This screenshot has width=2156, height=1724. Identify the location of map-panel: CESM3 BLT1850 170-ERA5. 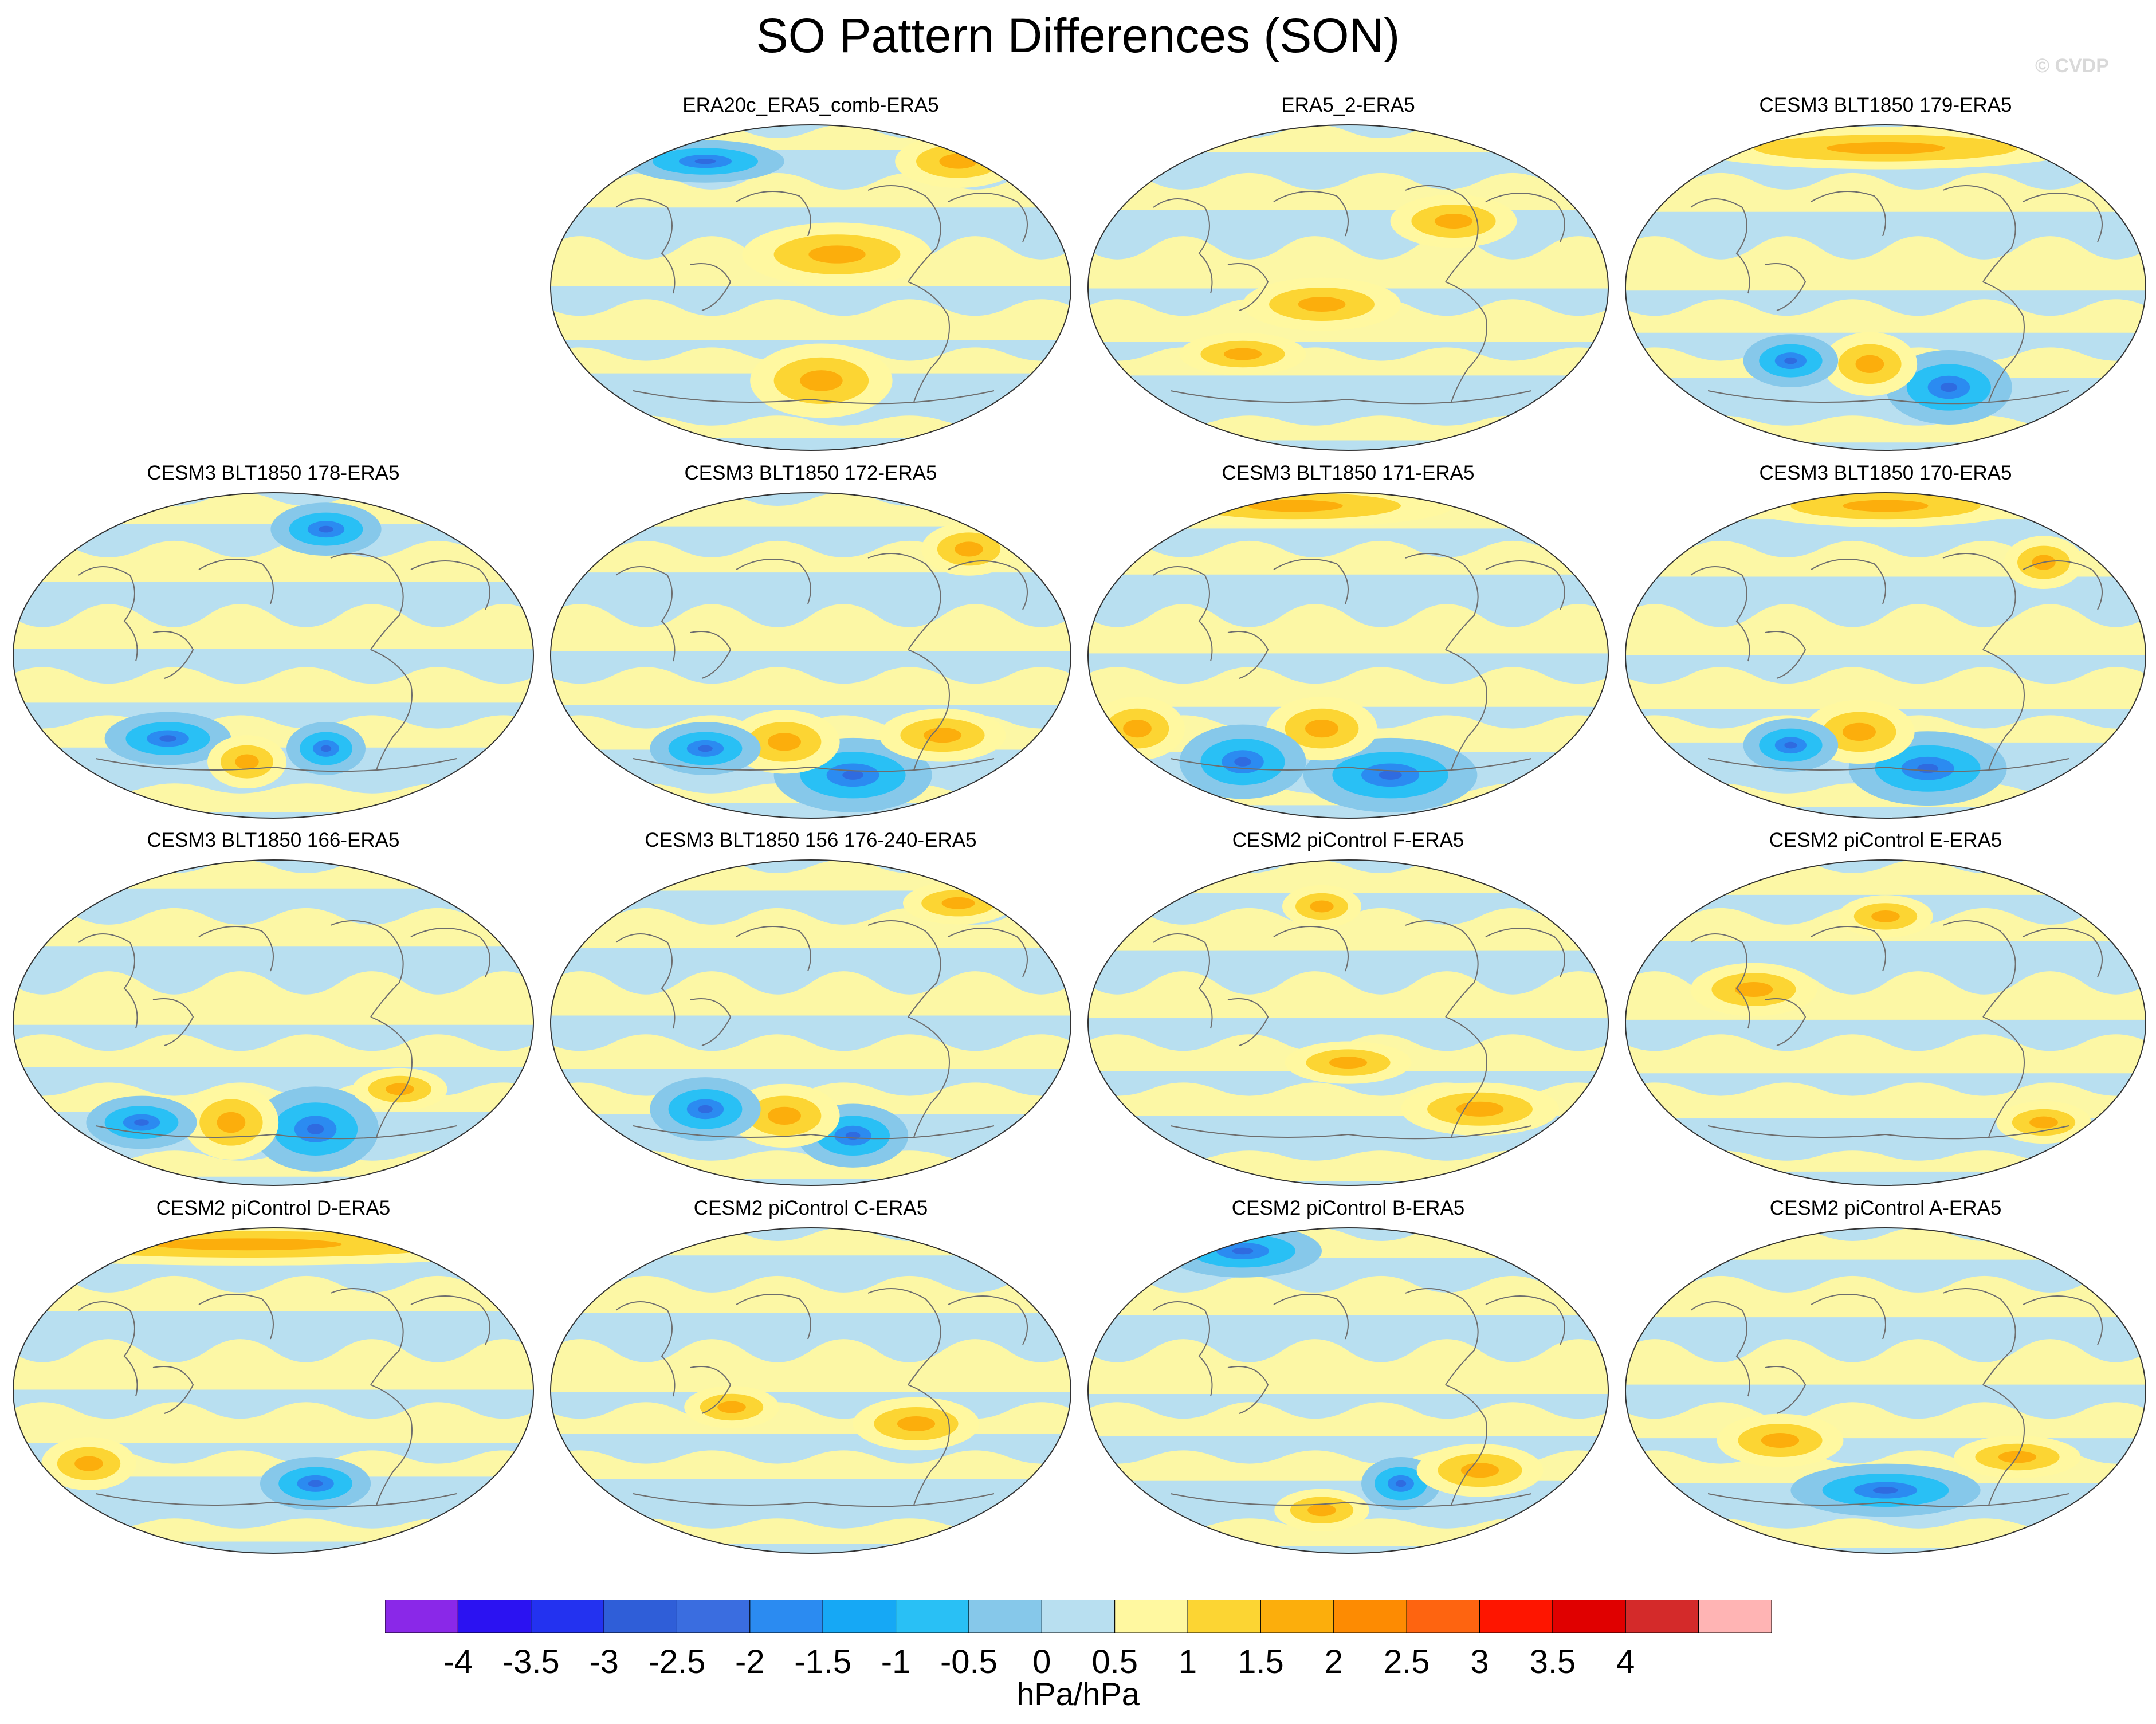
(1885, 647).